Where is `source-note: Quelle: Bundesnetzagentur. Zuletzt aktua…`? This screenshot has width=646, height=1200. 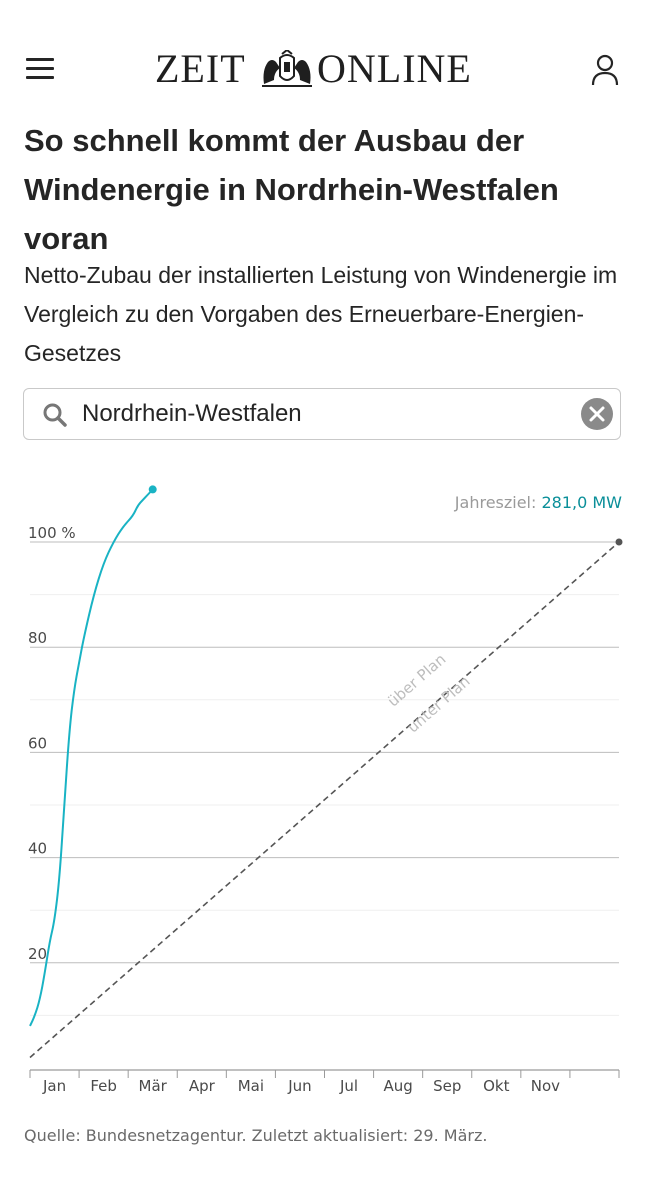 source-note: Quelle: Bundesnetzagentur. Zuletzt aktua… is located at coordinates (256, 1135).